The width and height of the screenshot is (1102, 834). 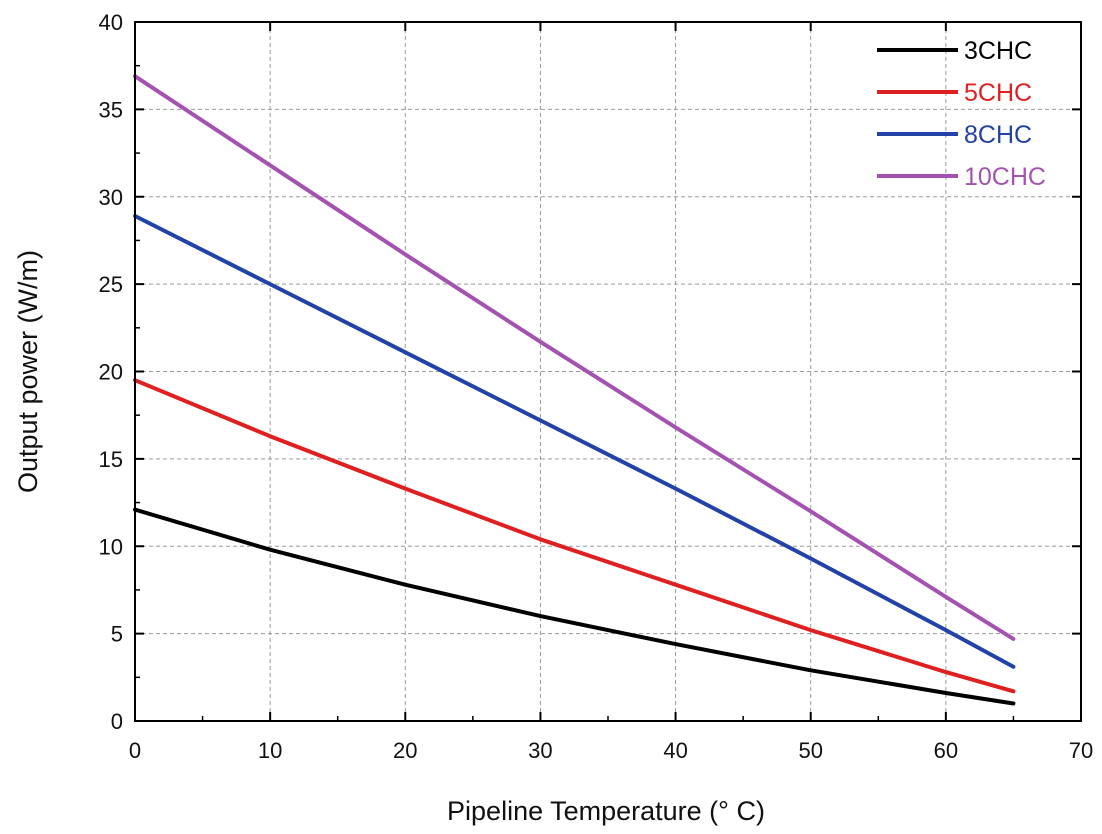 I want to click on legend-label-5chc: 5CHC, so click(x=998, y=93).